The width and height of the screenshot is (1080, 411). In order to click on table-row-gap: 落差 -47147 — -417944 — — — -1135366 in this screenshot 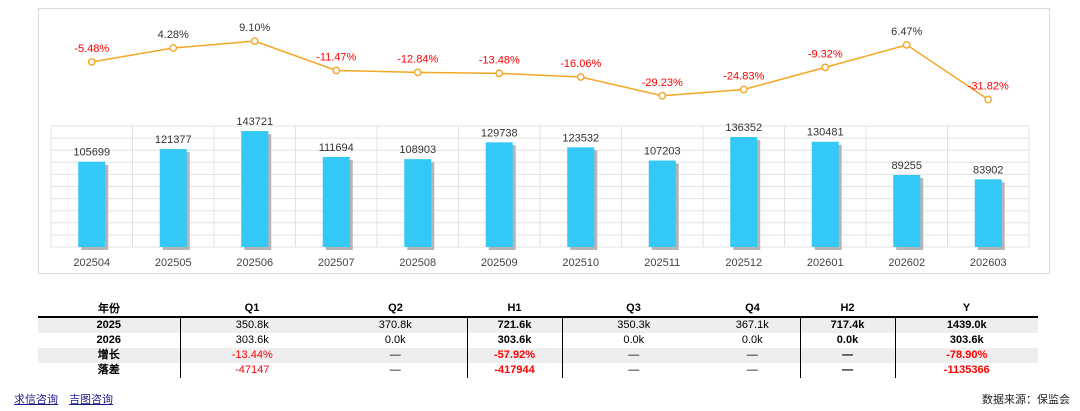, I will do `click(538, 370)`.